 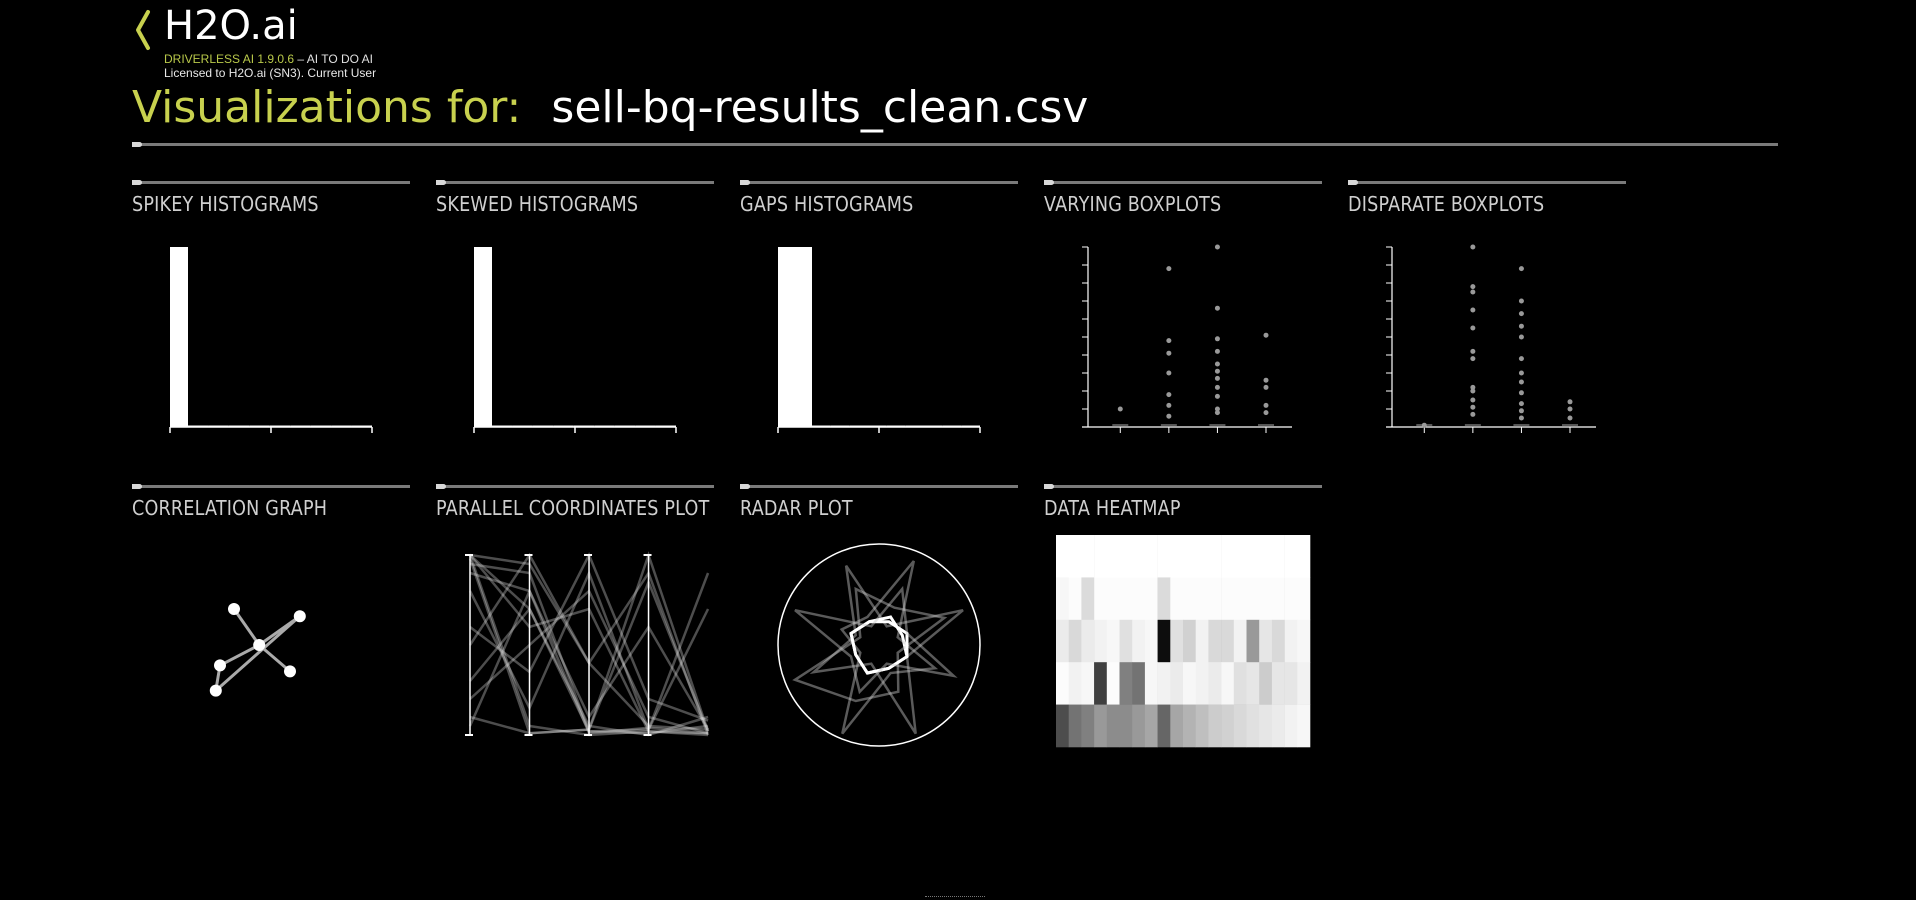 What do you see at coordinates (575, 340) in the screenshot?
I see `skewed-histogram-chart` at bounding box center [575, 340].